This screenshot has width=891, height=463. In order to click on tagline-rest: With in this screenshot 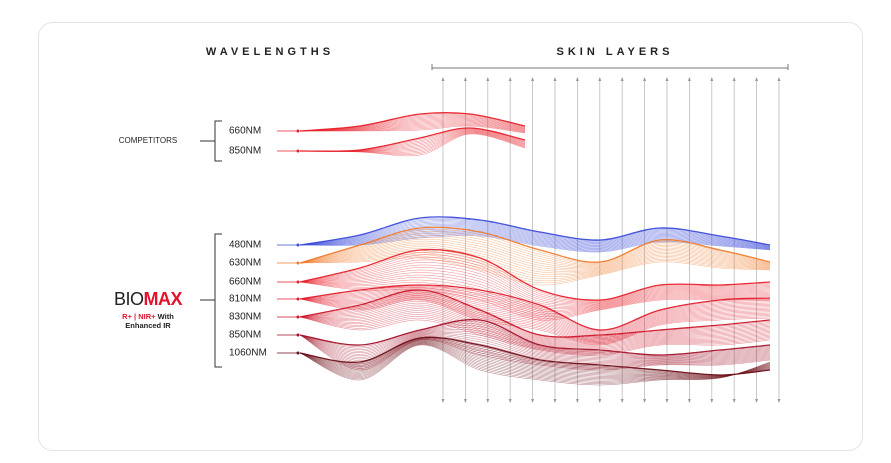, I will do `click(166, 316)`.